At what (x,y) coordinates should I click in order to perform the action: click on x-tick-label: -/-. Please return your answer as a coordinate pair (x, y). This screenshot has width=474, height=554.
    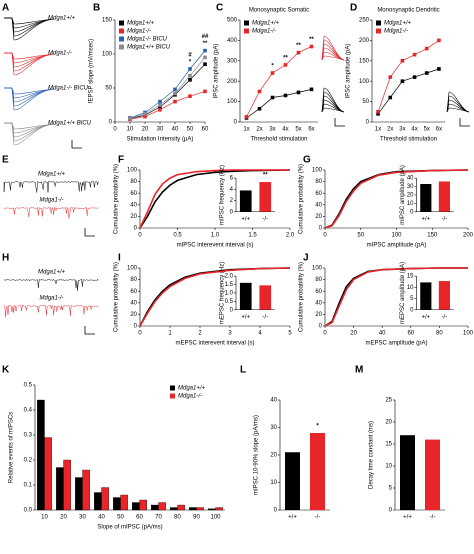
    Looking at the image, I should click on (318, 518).